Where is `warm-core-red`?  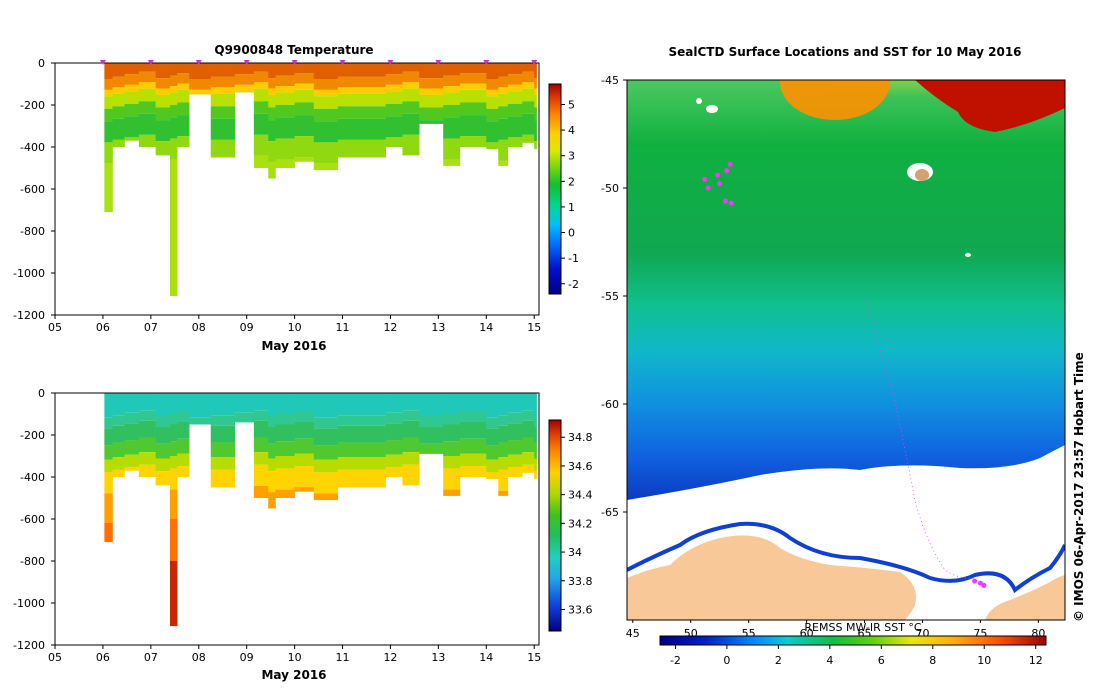
warm-core-red is located at coordinates (990, 106).